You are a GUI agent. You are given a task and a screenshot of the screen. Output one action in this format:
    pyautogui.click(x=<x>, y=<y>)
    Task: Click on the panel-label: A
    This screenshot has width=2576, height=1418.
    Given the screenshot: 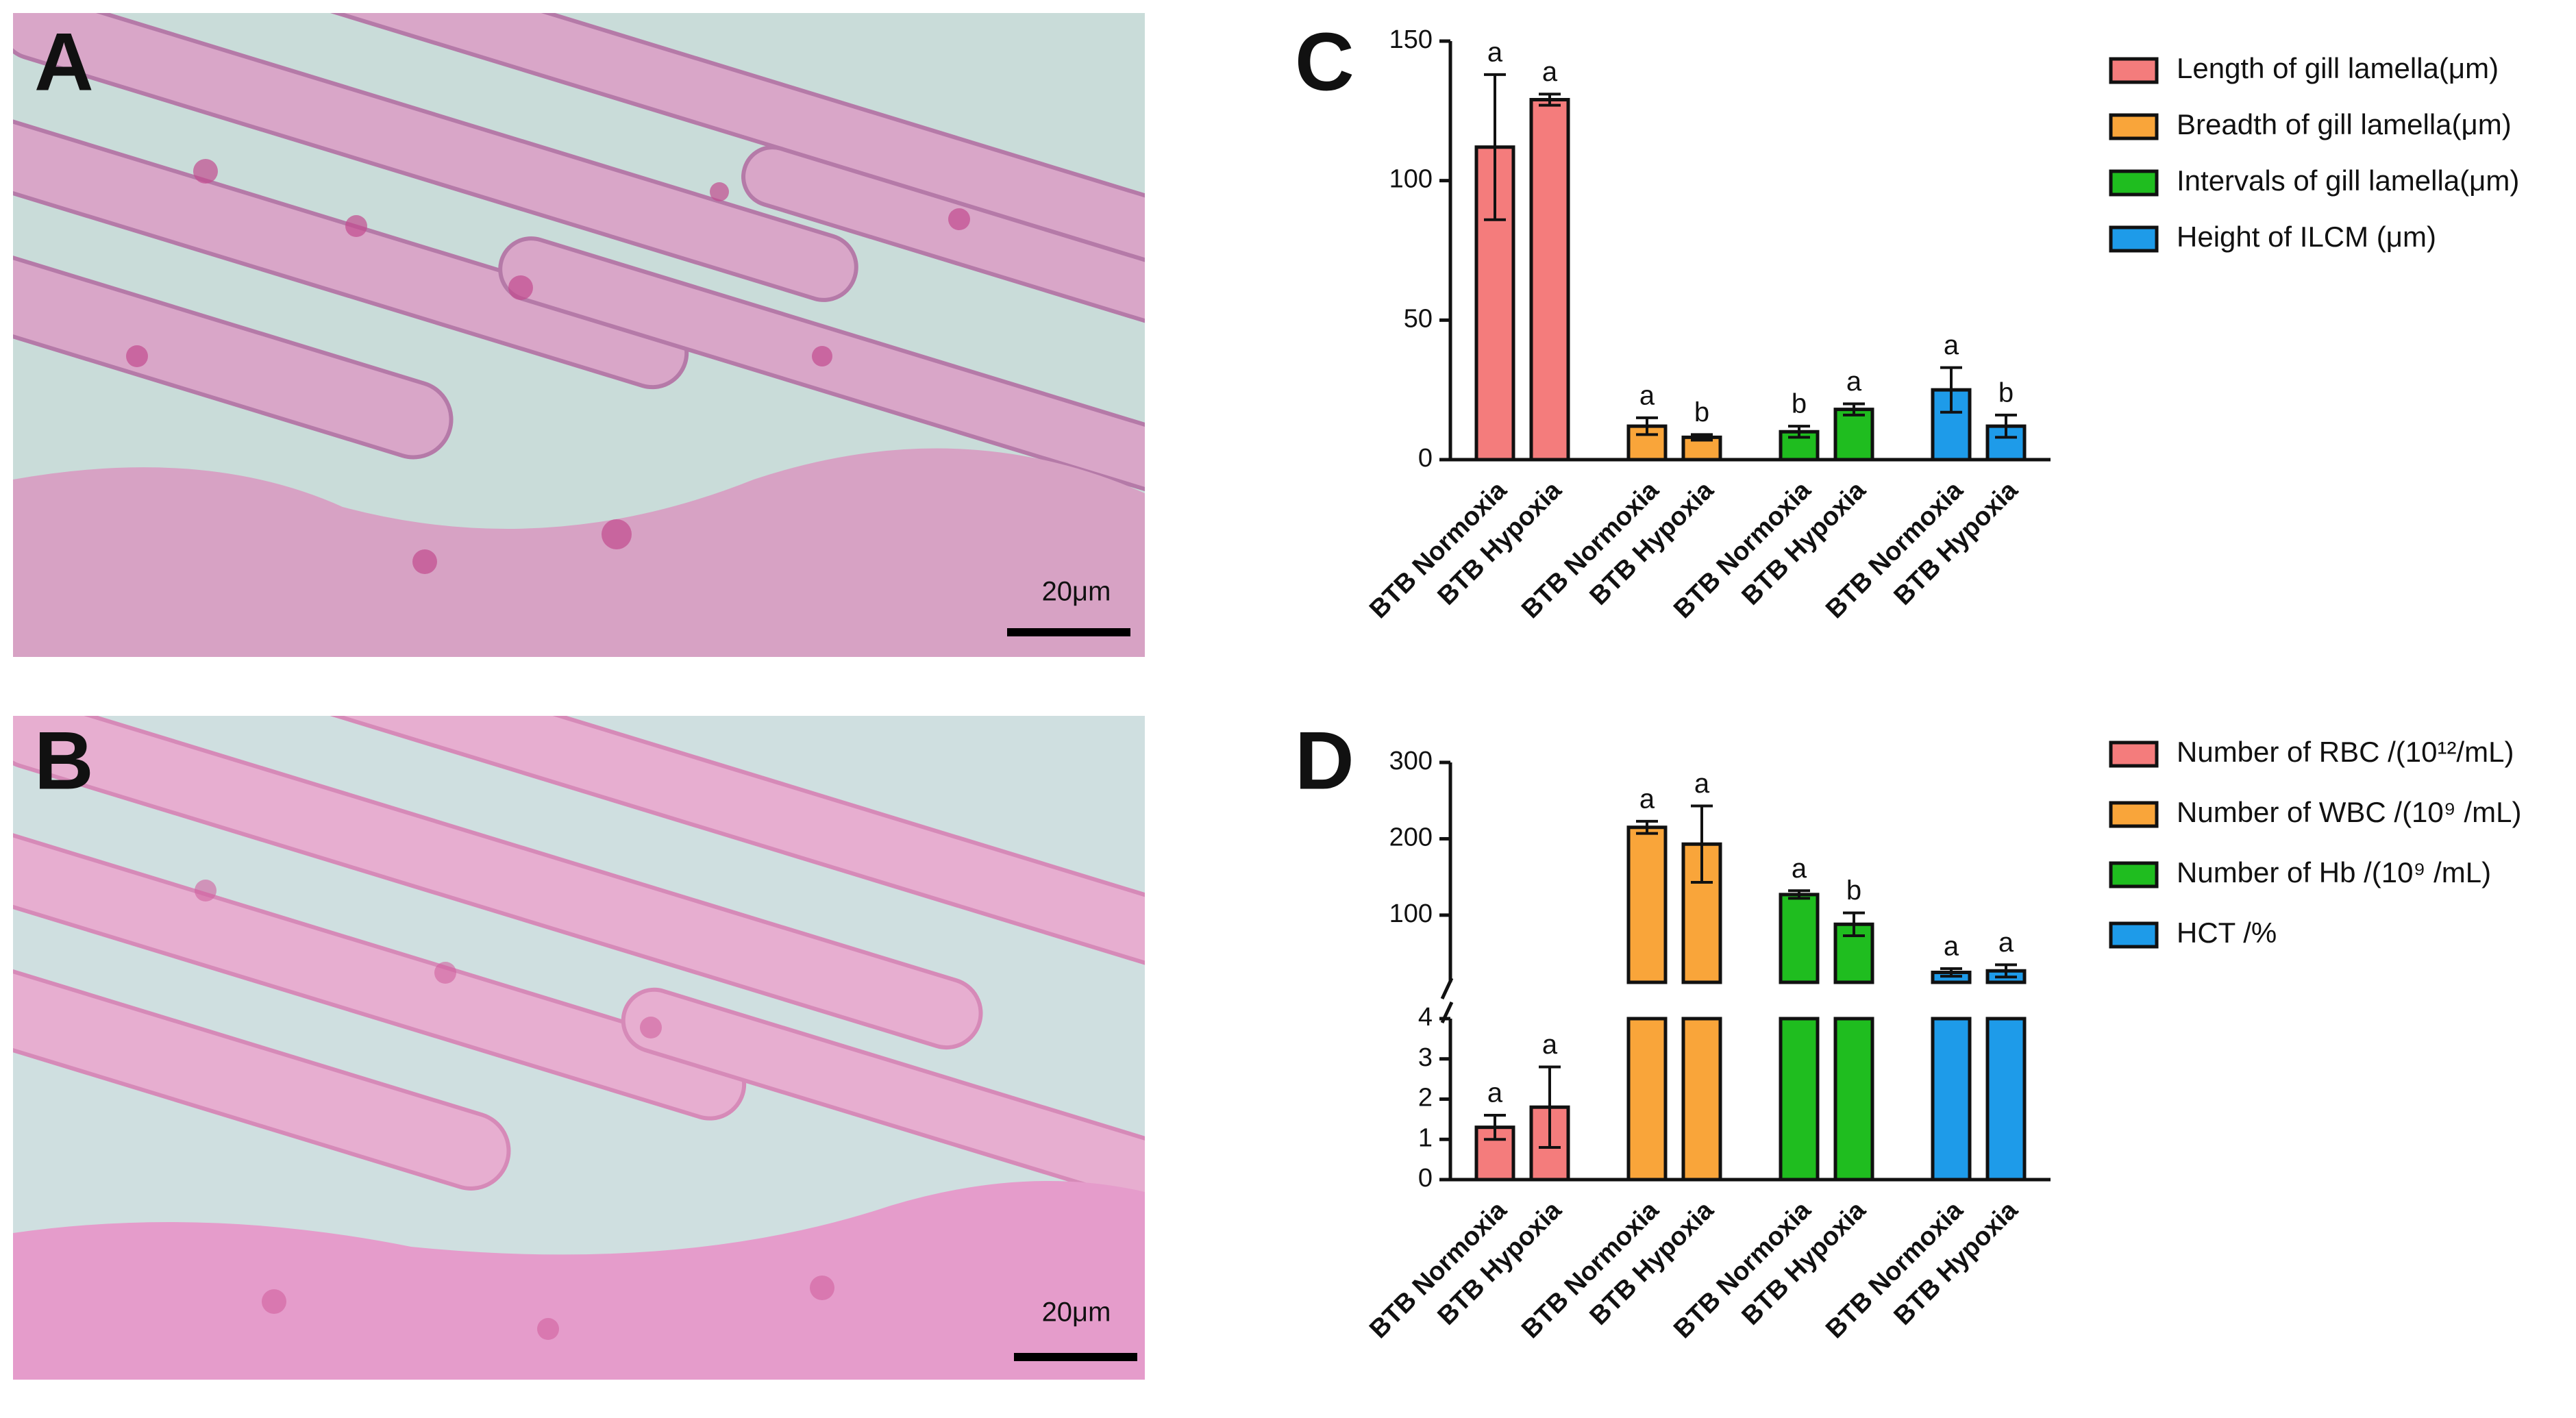 What is the action you would take?
    pyautogui.click(x=64, y=62)
    